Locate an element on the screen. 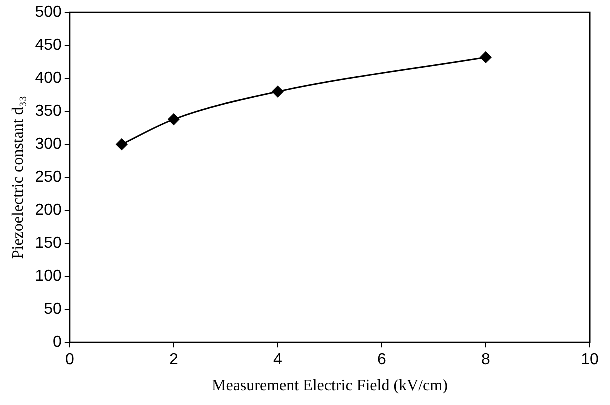 This screenshot has height=405, width=610. y-tick-label: 200 is located at coordinates (48, 211).